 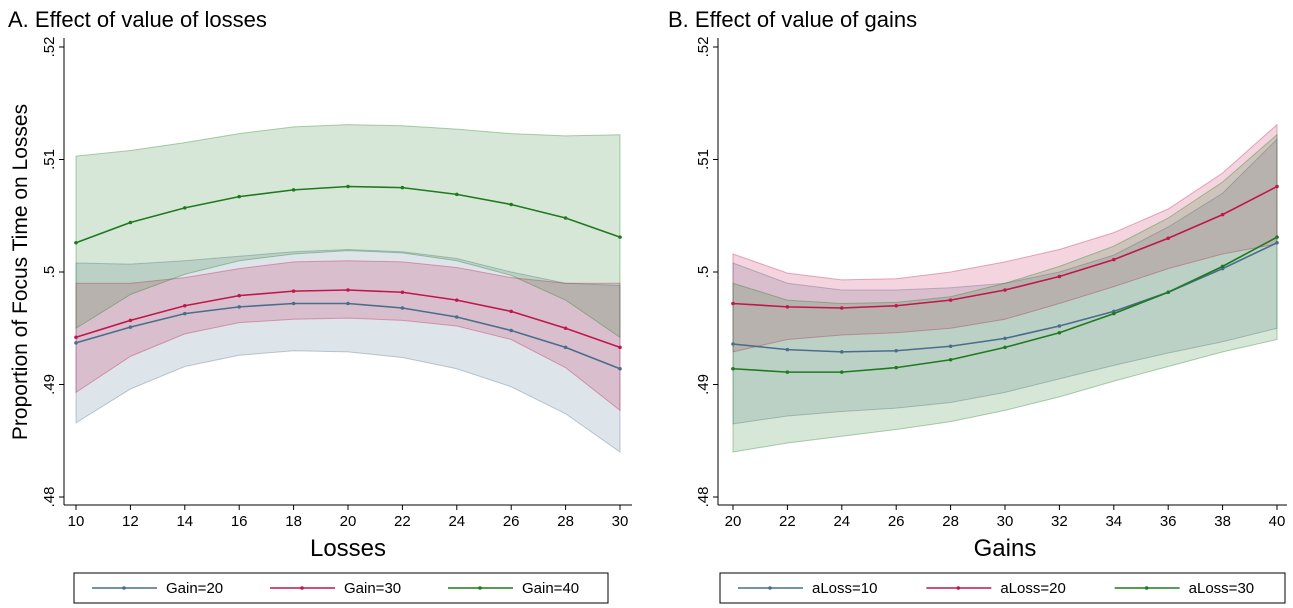 What do you see at coordinates (1221, 588) in the screenshot?
I see `legend-label: aLoss=30` at bounding box center [1221, 588].